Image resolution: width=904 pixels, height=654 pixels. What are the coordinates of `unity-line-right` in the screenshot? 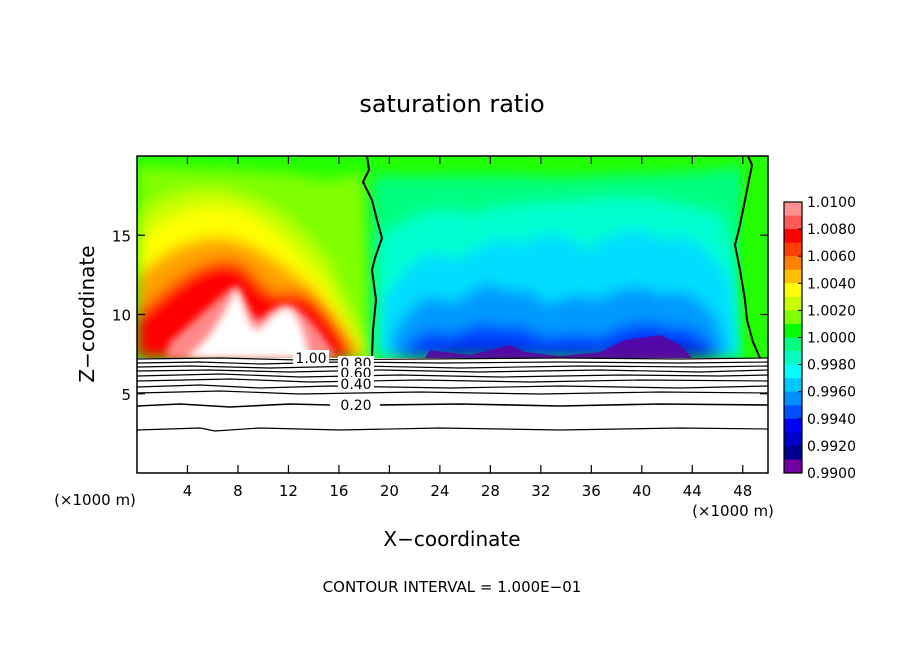 It's located at (747, 257).